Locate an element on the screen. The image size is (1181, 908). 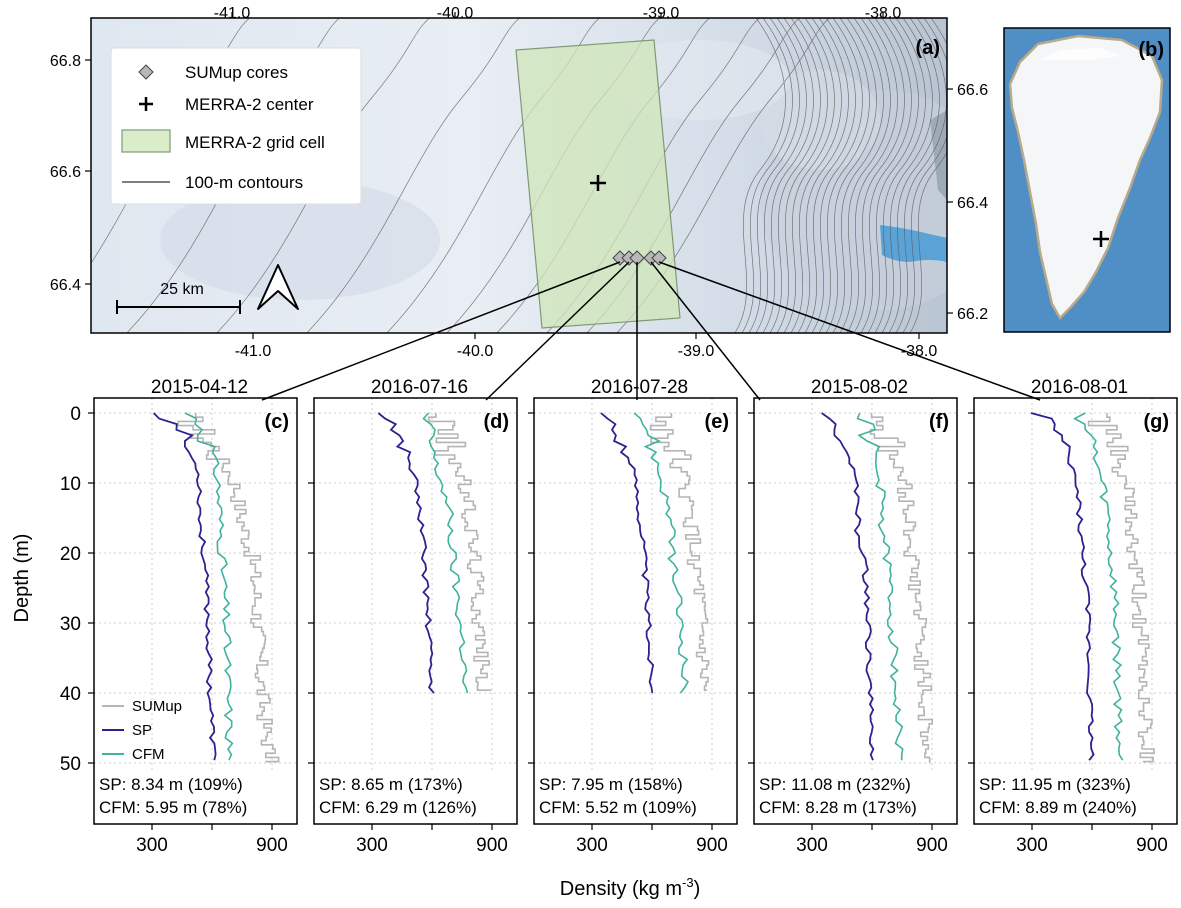
panel-date-title: 2016-07-28 is located at coordinates (639, 387).